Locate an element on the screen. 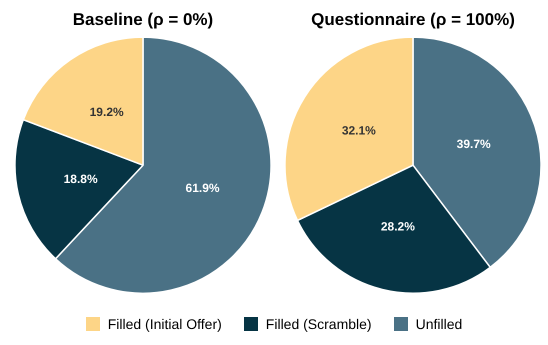 The height and width of the screenshot is (345, 548). chart-title: Baseline (ρ = 0%) is located at coordinates (143, 19).